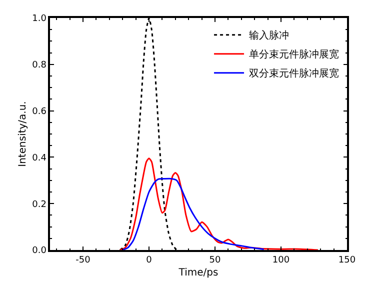 The width and height of the screenshot is (369, 295). What do you see at coordinates (39, 111) in the screenshot?
I see `y-tick-label: 0.6` at bounding box center [39, 111].